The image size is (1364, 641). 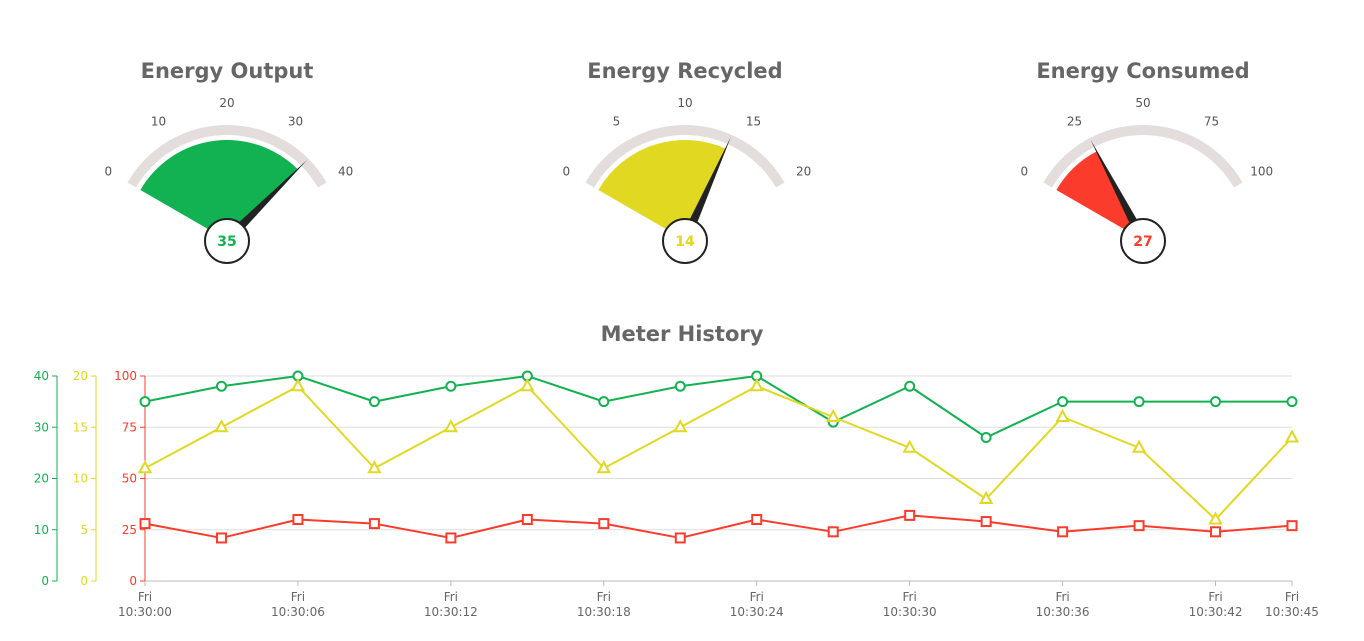 What do you see at coordinates (718, 406) in the screenshot?
I see `series-output` at bounding box center [718, 406].